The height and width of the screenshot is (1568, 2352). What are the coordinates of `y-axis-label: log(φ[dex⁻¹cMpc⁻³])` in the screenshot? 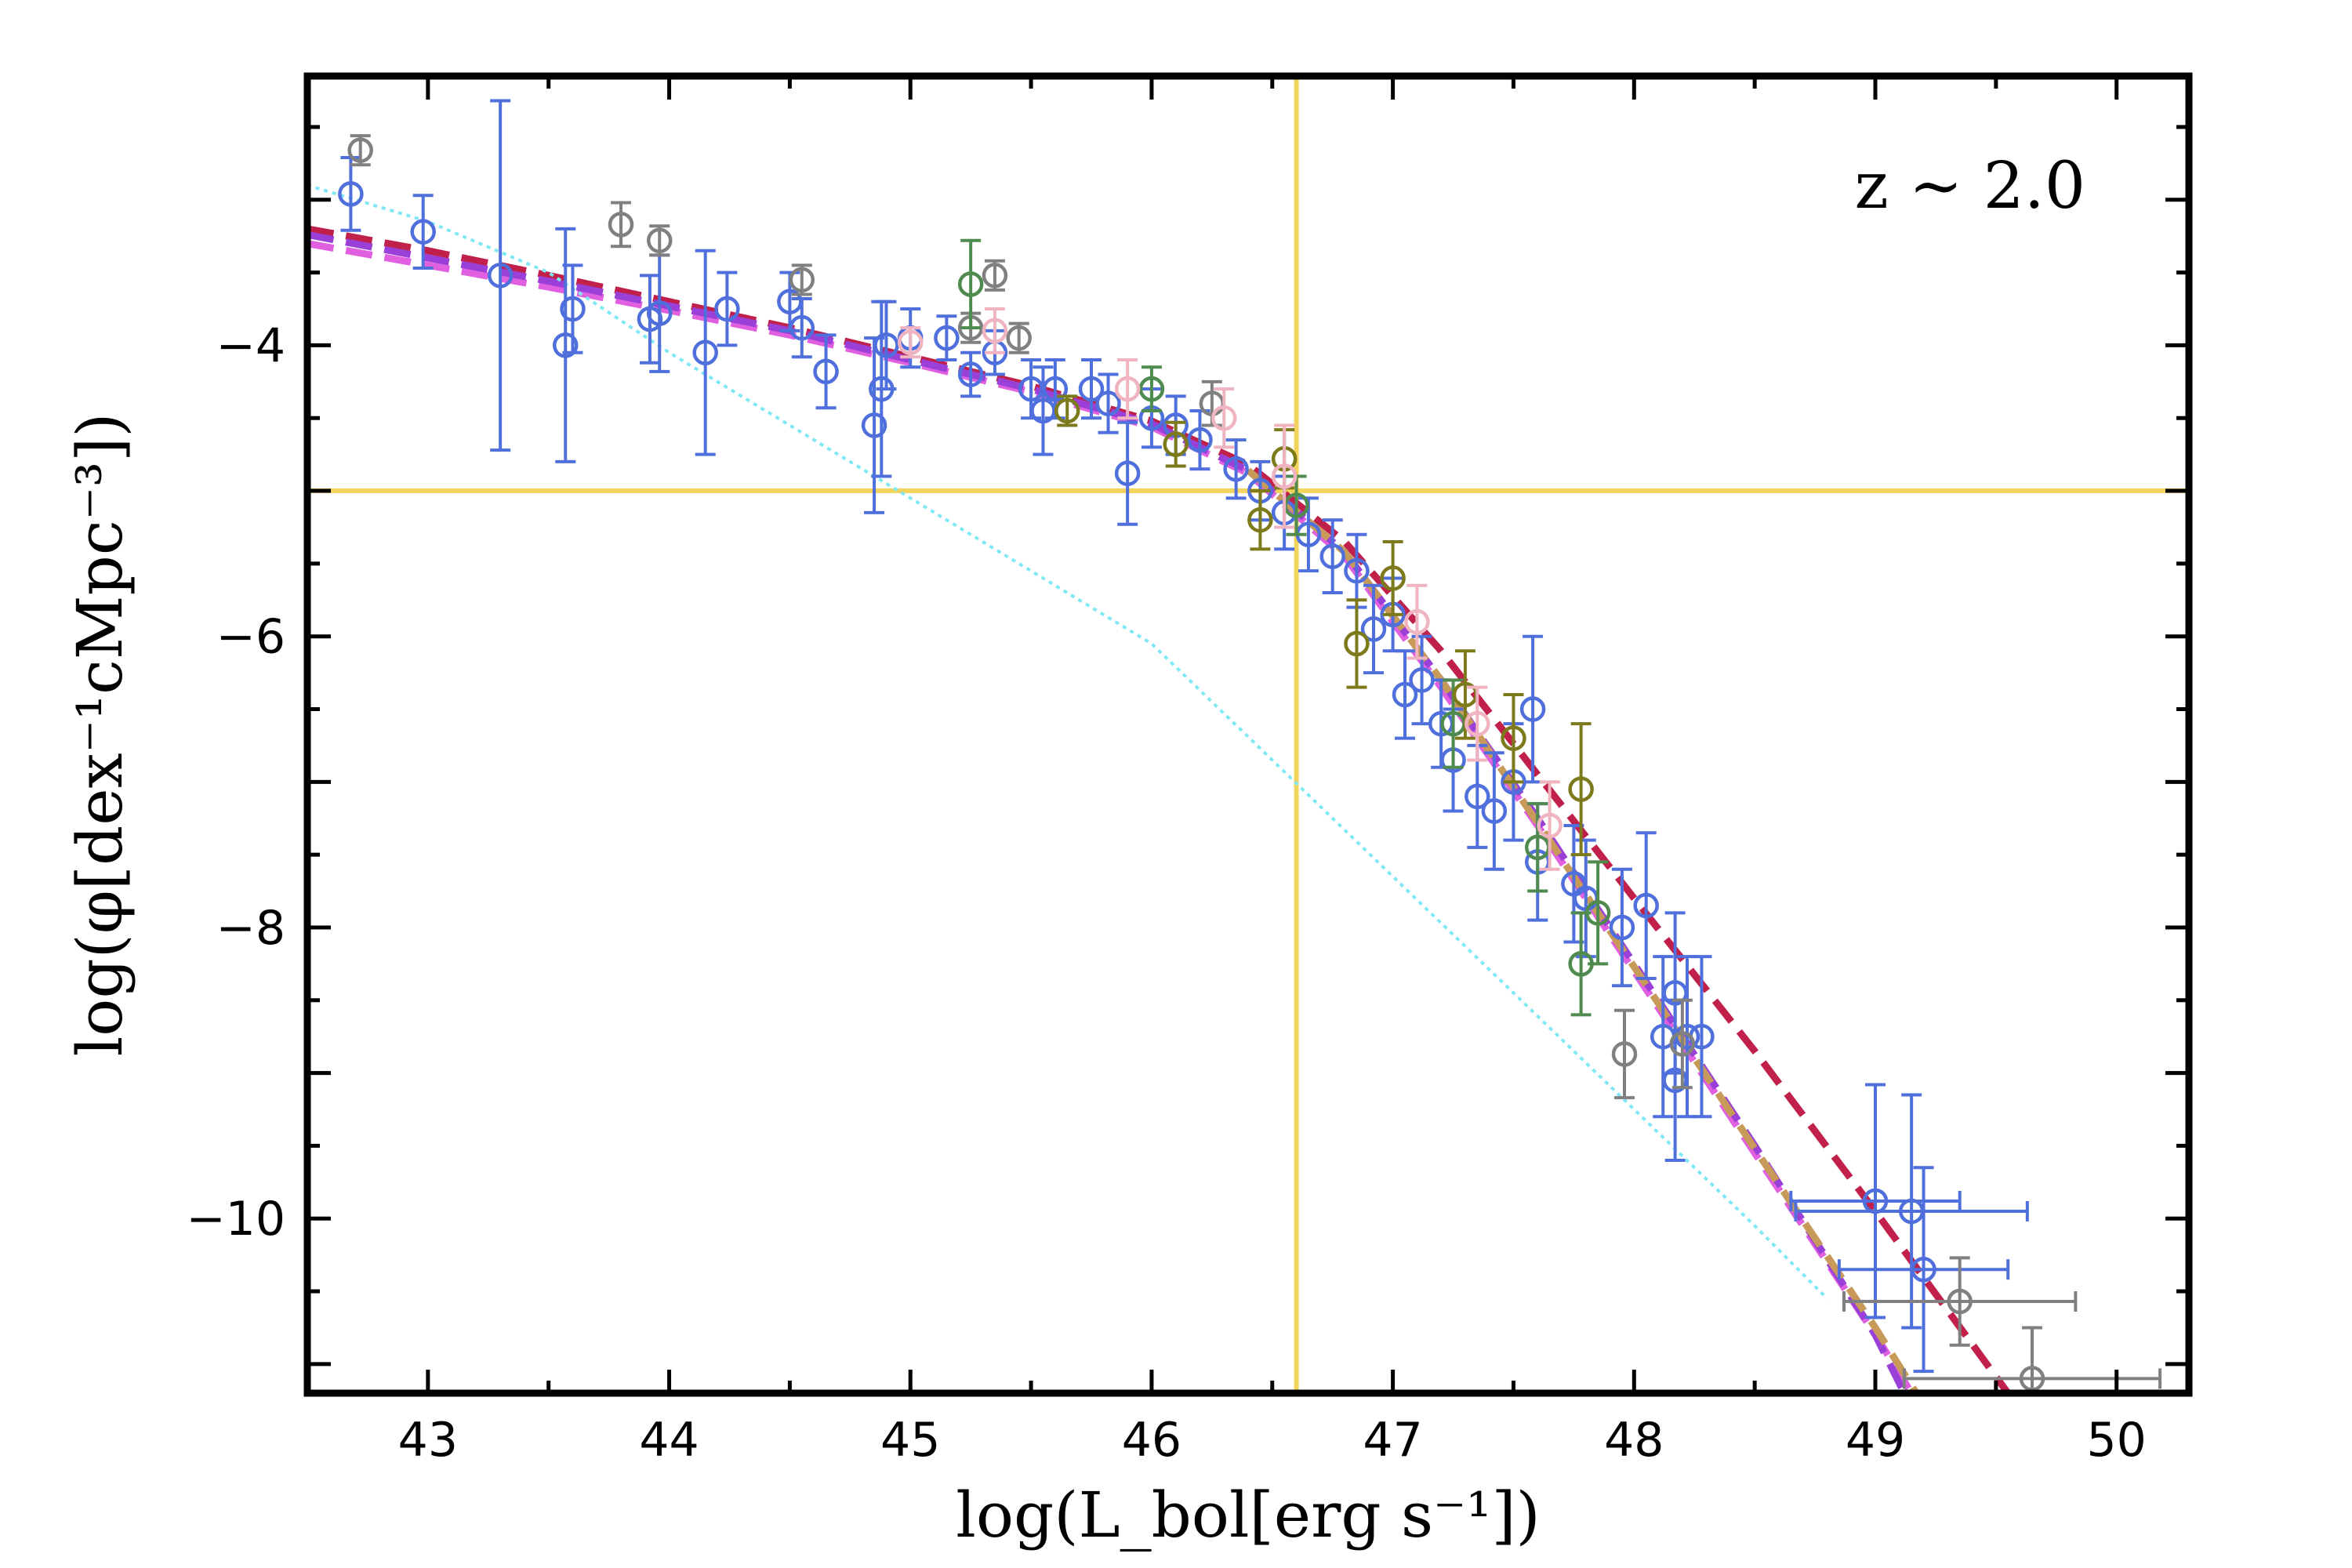 It's located at (100, 735).